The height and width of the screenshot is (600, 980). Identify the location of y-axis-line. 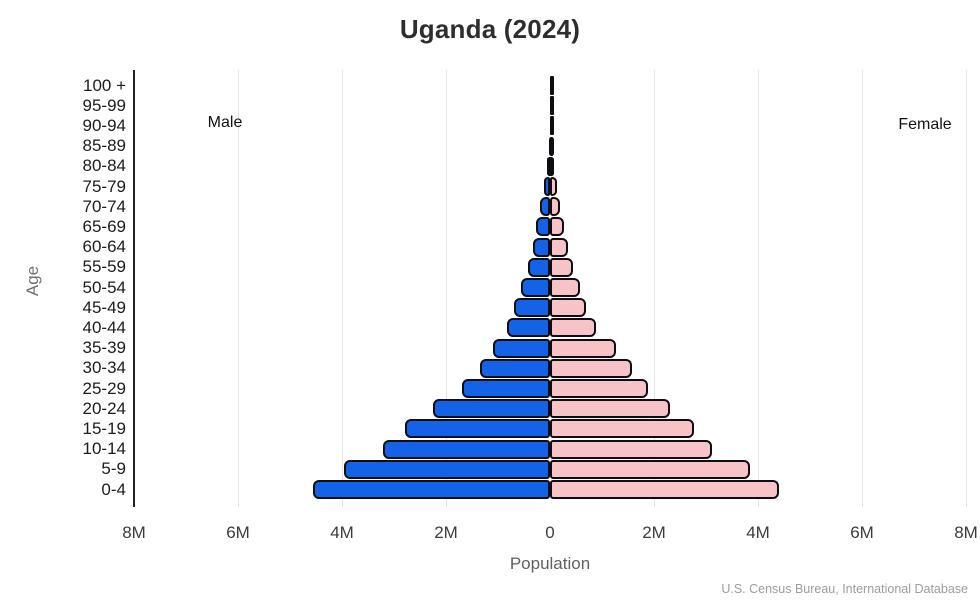
(134, 288).